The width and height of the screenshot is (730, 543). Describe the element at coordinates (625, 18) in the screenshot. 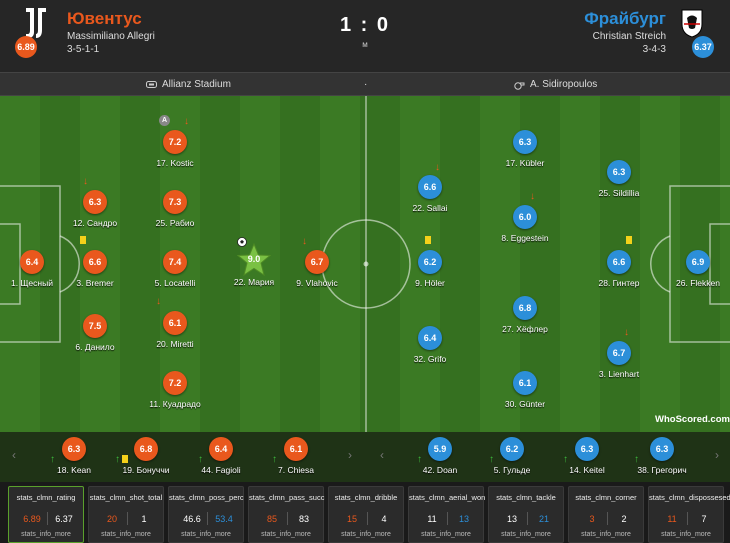

I see `away-team-name: Фрайбург` at that location.